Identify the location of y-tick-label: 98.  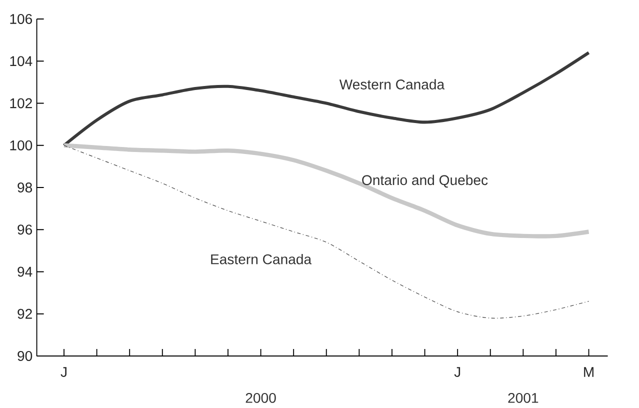
(25, 187).